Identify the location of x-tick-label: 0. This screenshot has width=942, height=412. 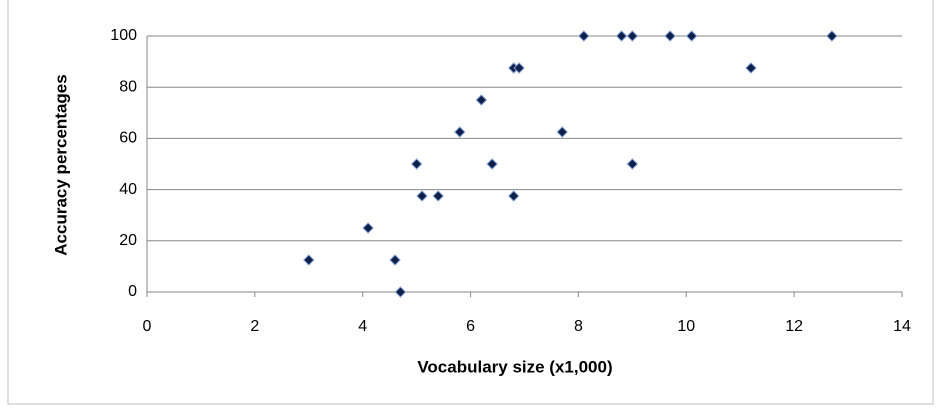
(147, 326).